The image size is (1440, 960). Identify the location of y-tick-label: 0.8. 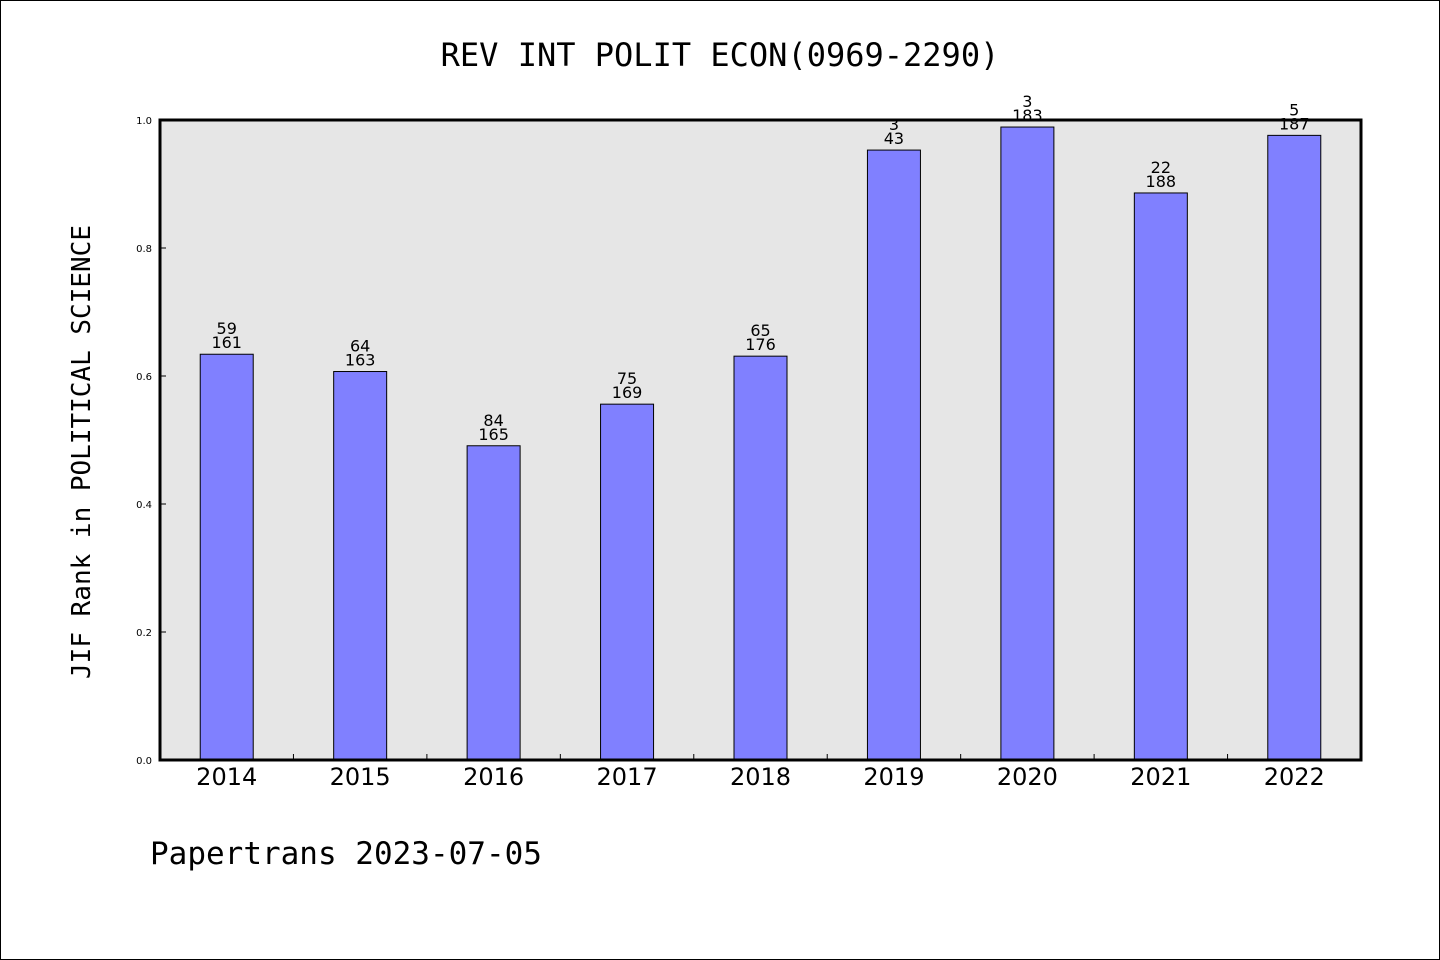
(144, 249).